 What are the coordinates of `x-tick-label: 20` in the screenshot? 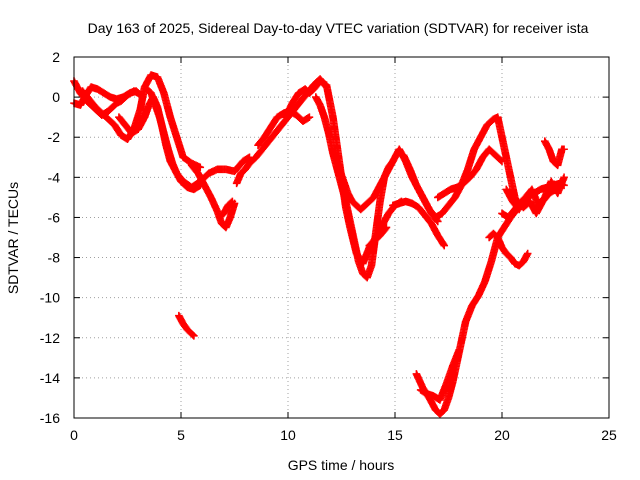 It's located at (502, 435).